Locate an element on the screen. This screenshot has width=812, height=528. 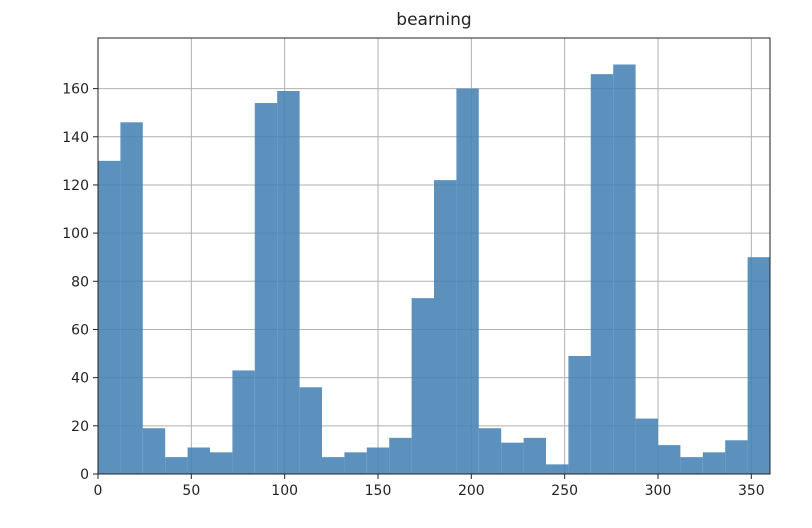
x-tick-label: 250 is located at coordinates (564, 491).